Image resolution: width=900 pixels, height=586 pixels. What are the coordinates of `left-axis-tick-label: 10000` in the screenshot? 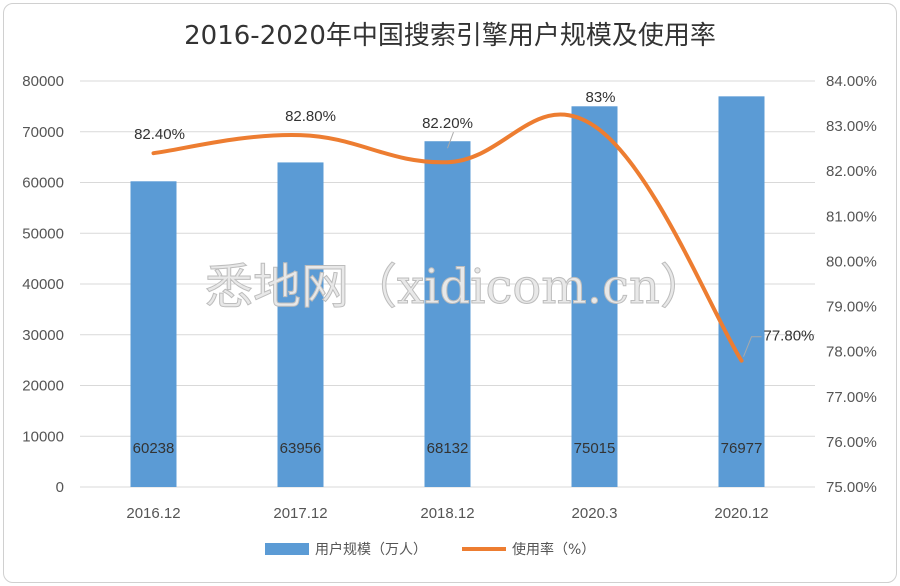 It's located at (43, 436).